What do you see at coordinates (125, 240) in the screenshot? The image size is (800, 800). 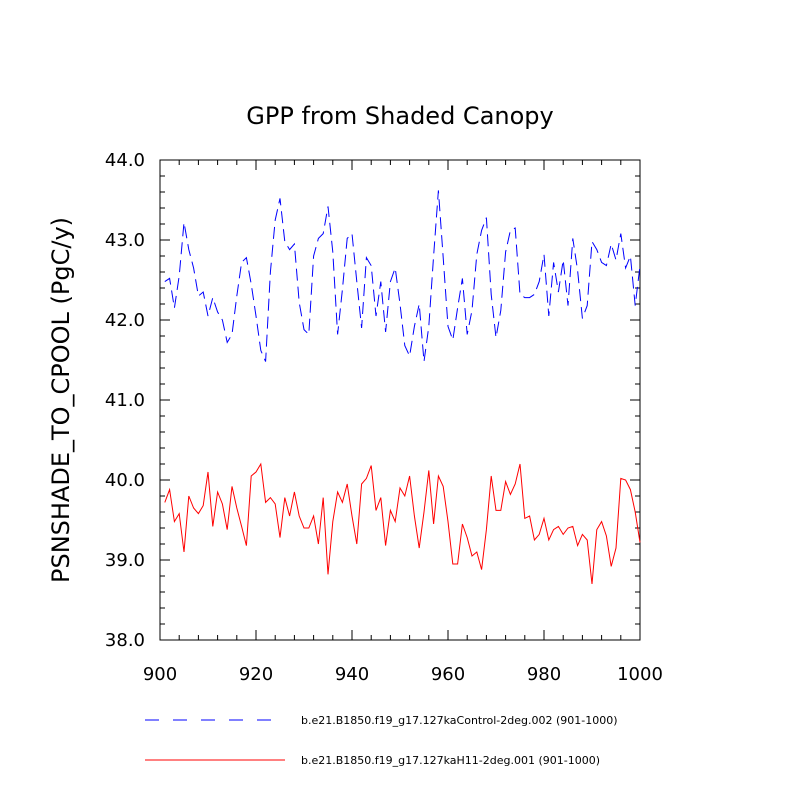 I see `y-tick-label: 43.0` at bounding box center [125, 240].